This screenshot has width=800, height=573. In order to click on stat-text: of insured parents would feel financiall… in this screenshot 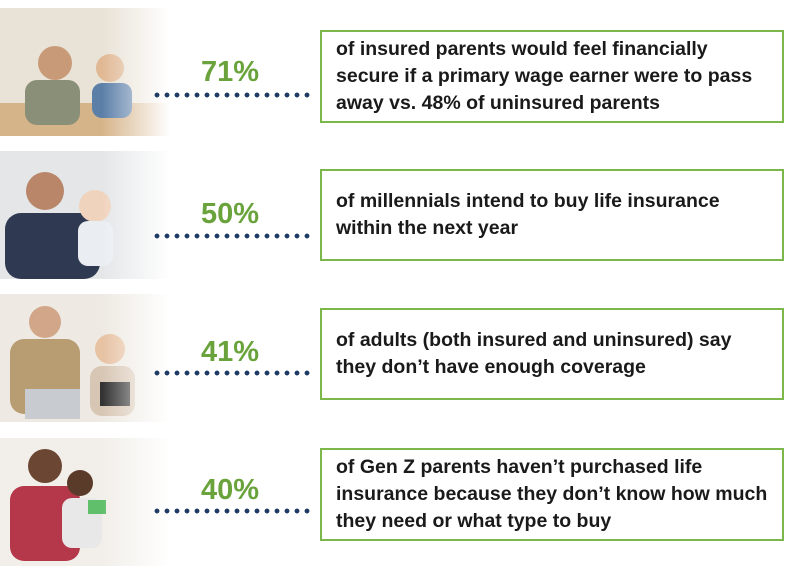, I will do `click(552, 76)`.